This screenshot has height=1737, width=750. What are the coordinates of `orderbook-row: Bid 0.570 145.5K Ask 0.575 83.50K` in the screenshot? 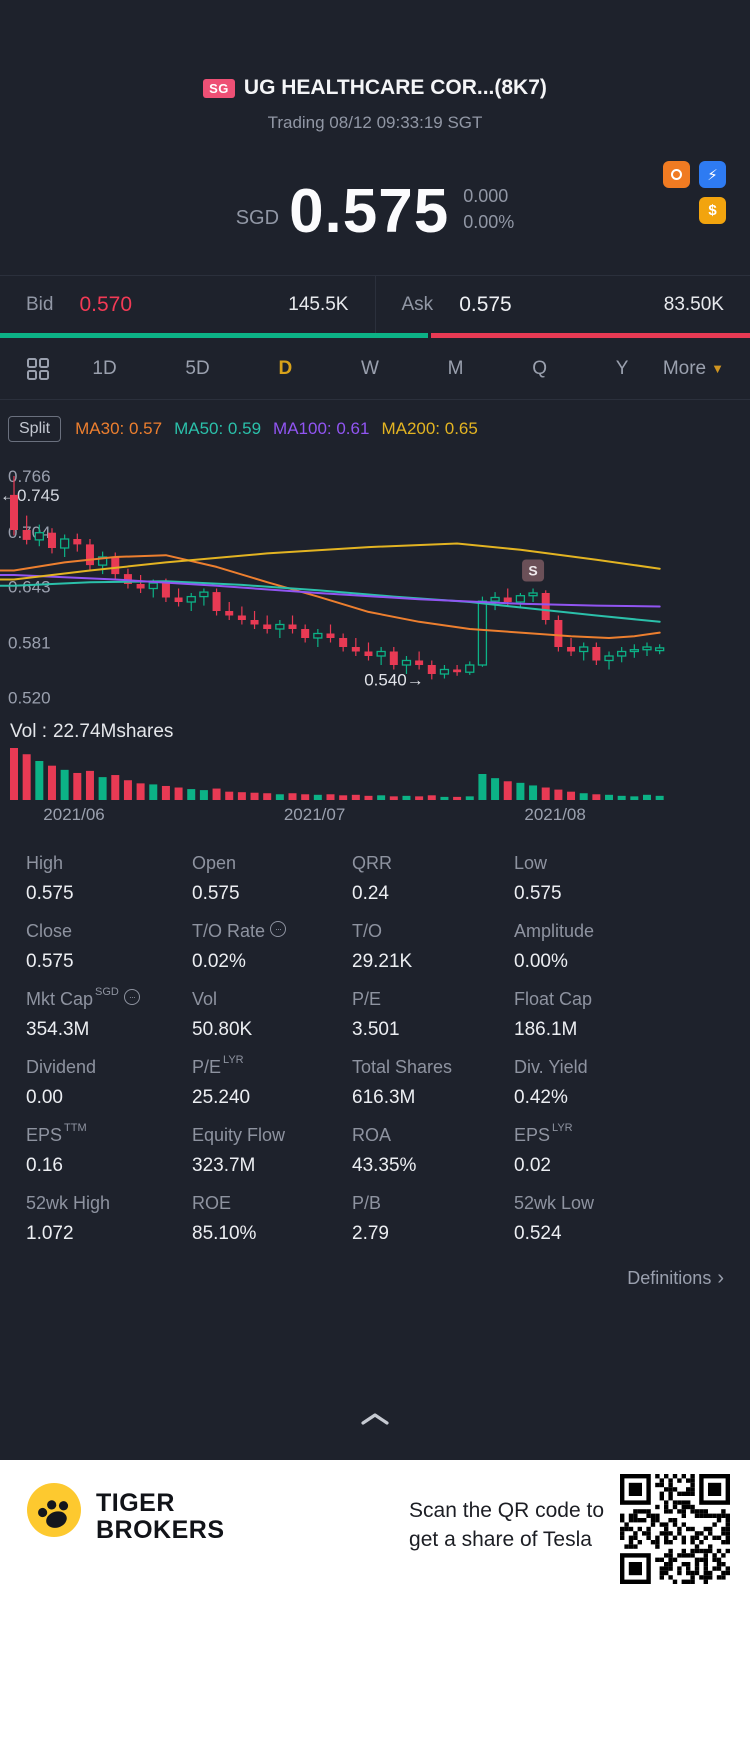 It's located at (375, 304).